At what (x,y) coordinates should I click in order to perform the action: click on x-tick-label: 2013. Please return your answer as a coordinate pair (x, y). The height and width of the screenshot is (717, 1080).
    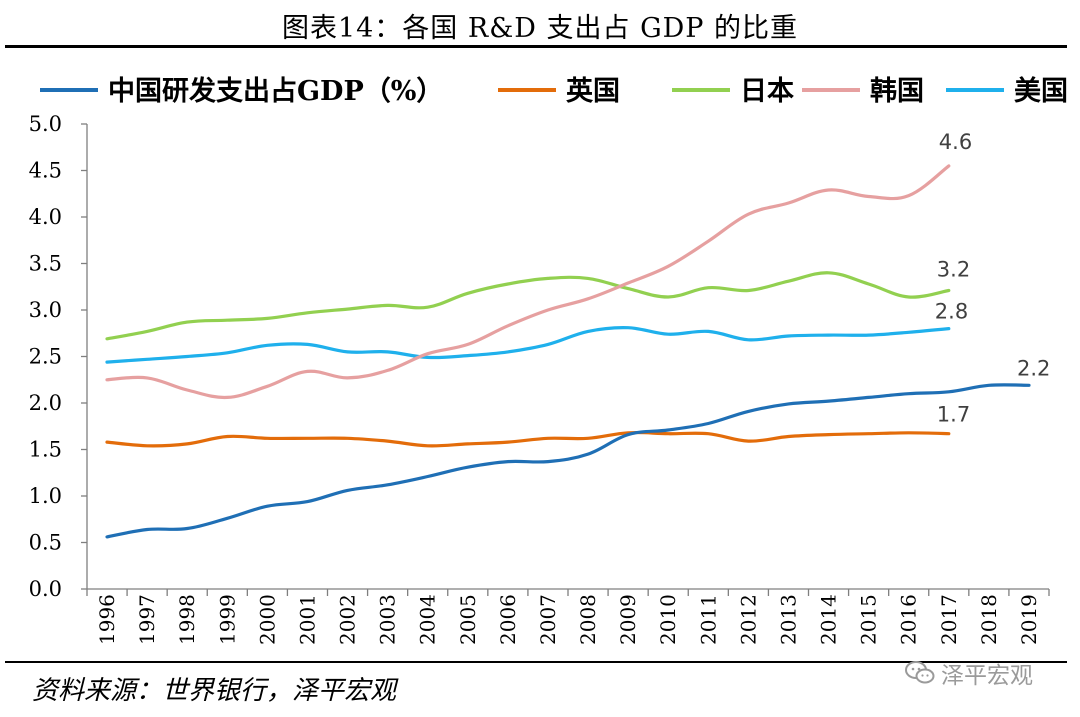
    Looking at the image, I should click on (788, 619).